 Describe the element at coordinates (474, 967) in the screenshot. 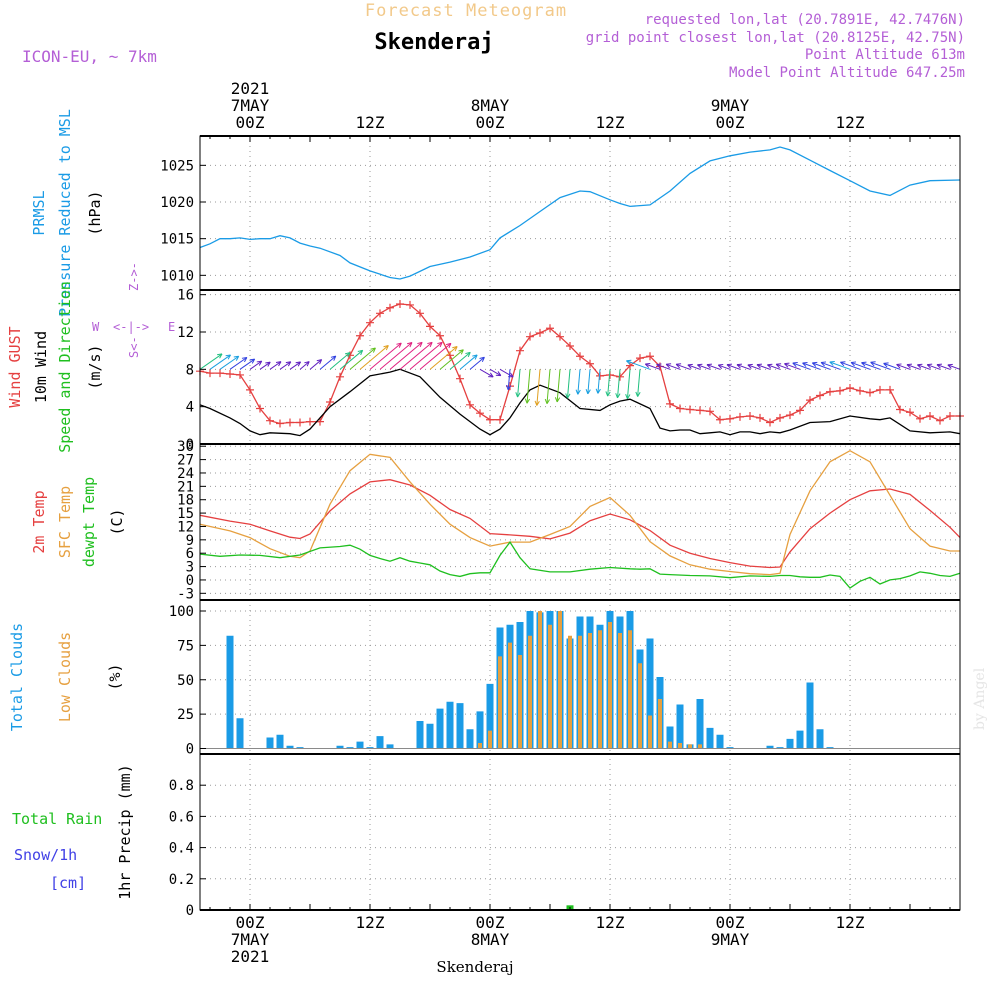

I see `footer-location: Skenderaj` at that location.